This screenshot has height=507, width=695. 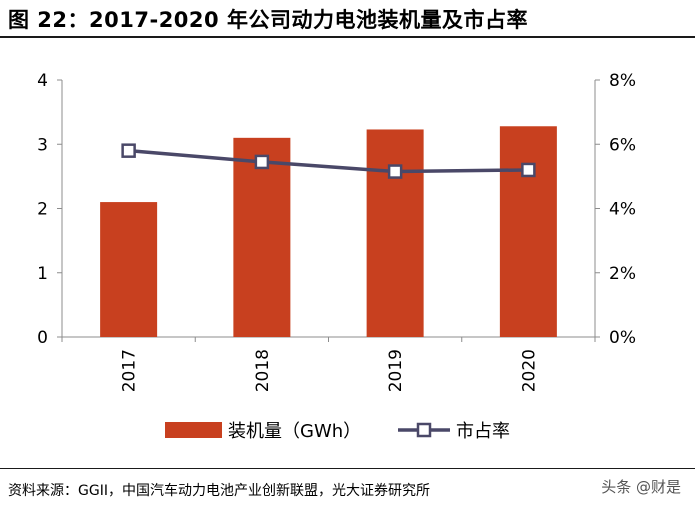 I want to click on bar-2020, so click(x=528, y=231).